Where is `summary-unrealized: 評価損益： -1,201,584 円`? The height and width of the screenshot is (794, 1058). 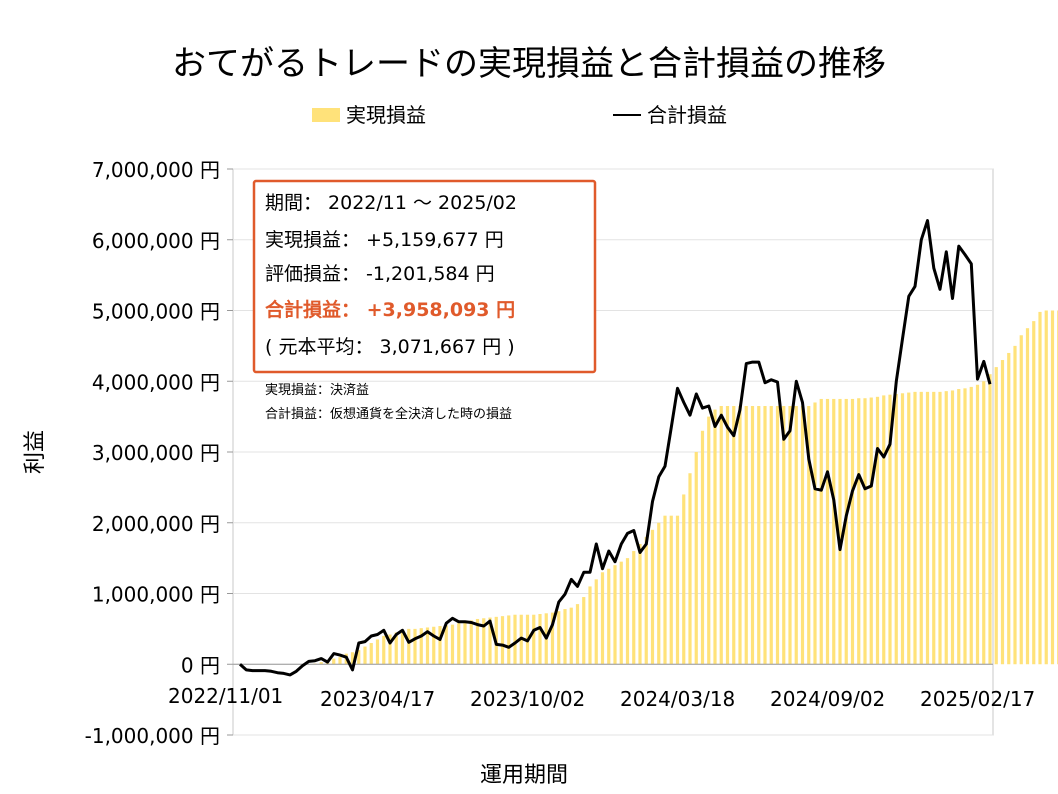 summary-unrealized: 評価損益： -1,201,584 円 is located at coordinates (380, 274).